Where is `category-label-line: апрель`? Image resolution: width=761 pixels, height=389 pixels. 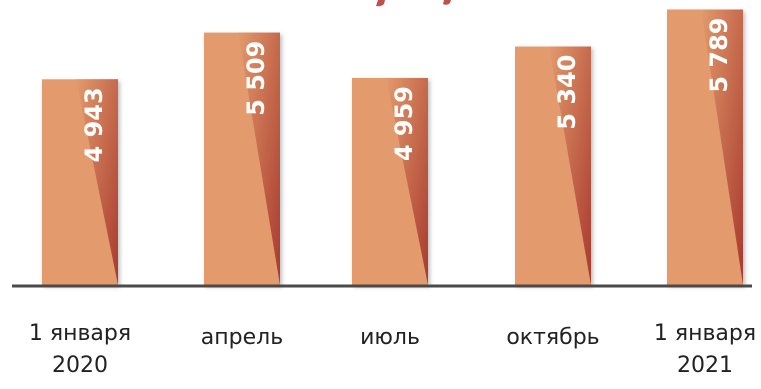 category-label-line: апрель is located at coordinates (242, 337).